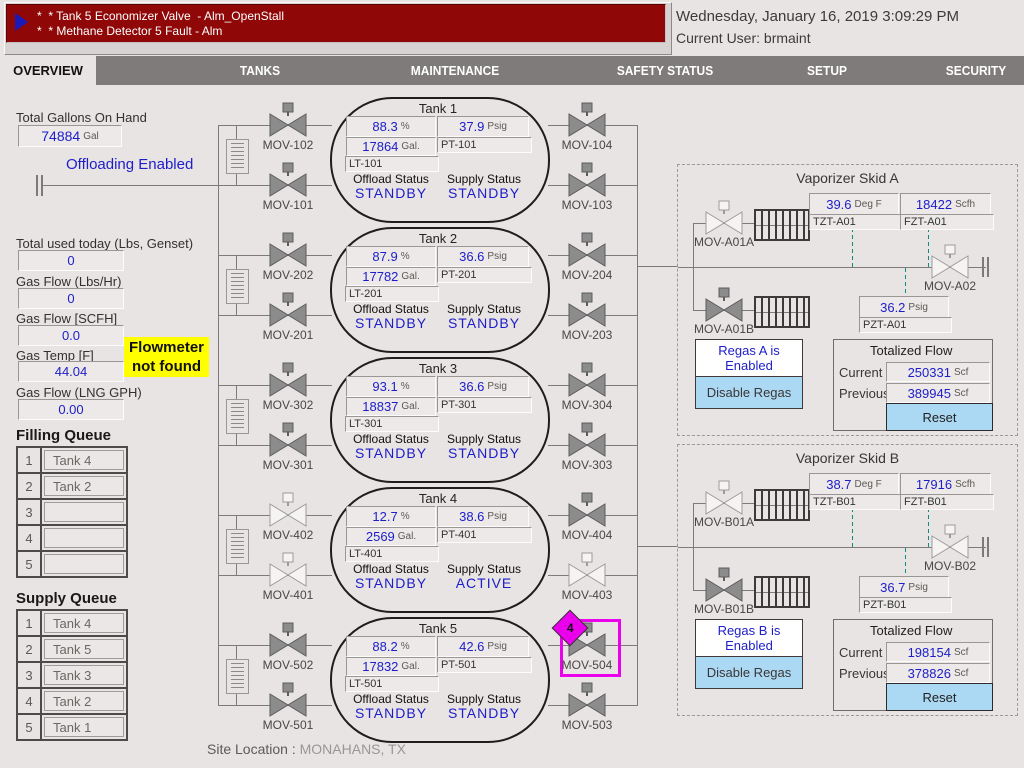 The image size is (1024, 768). Describe the element at coordinates (30, 675) in the screenshot. I see `queue-rank: 3` at that location.